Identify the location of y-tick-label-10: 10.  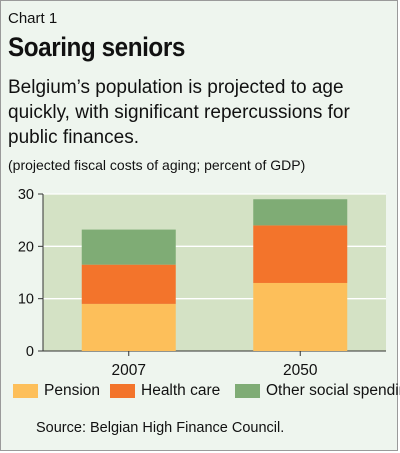
(26, 300).